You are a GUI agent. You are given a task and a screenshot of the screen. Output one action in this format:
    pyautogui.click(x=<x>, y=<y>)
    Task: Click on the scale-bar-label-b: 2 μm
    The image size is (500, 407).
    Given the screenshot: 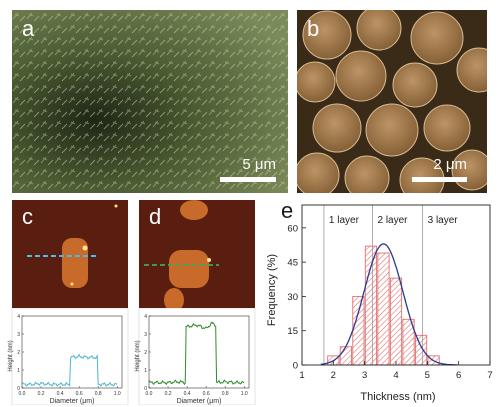 What is the action you would take?
    pyautogui.click(x=450, y=164)
    